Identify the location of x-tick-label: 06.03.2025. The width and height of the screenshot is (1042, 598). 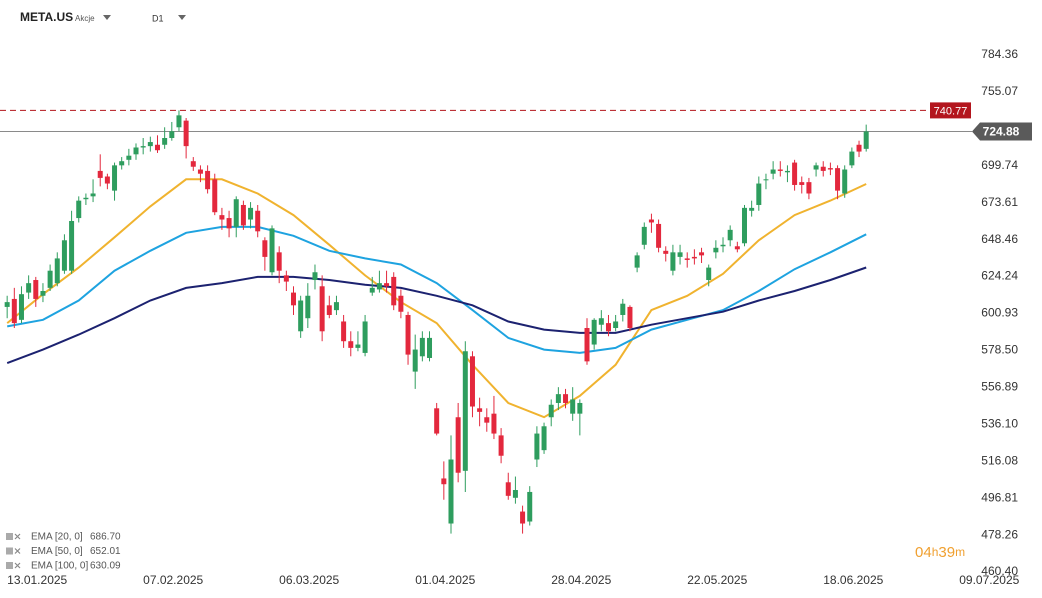
(309, 580).